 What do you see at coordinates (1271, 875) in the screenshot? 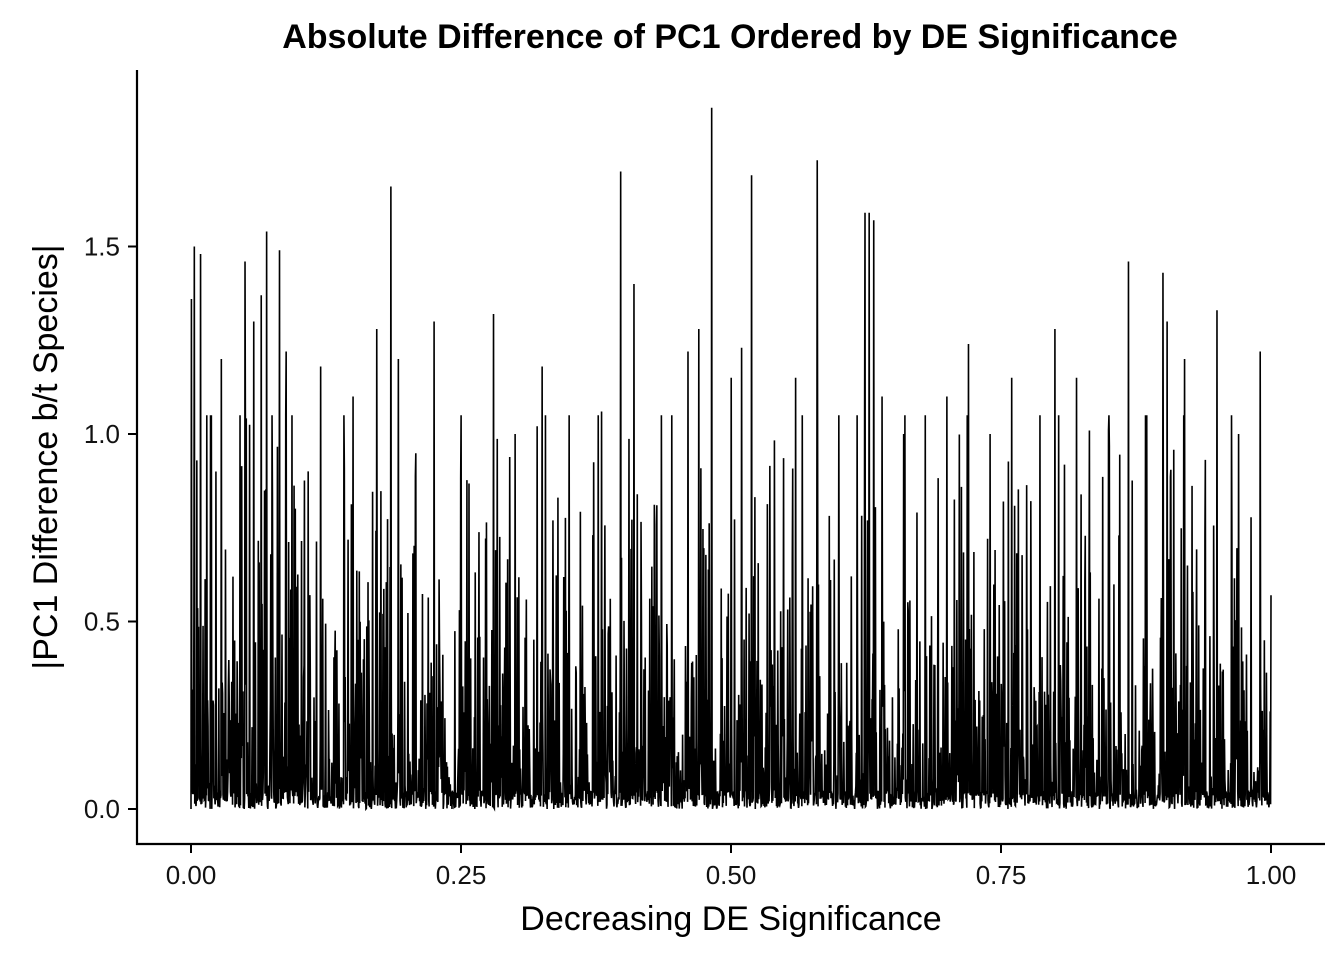
I see `x-tick-label: 1.00` at bounding box center [1271, 875].